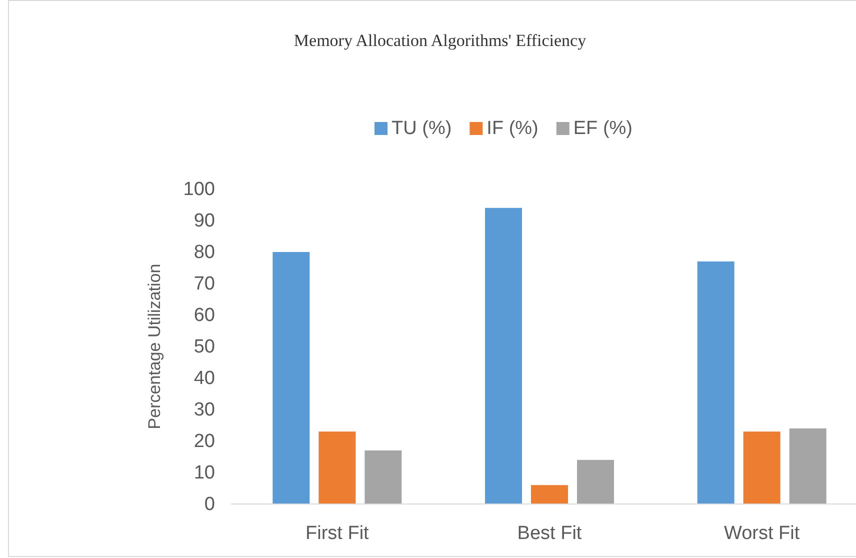  I want to click on y-tick-label: 100, so click(199, 189).